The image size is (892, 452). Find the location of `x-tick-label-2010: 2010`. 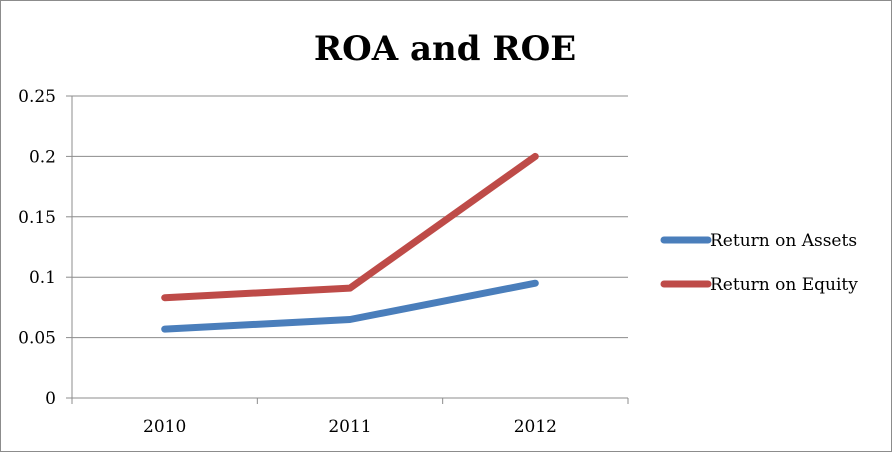

x-tick-label-2010: 2010 is located at coordinates (164, 427).